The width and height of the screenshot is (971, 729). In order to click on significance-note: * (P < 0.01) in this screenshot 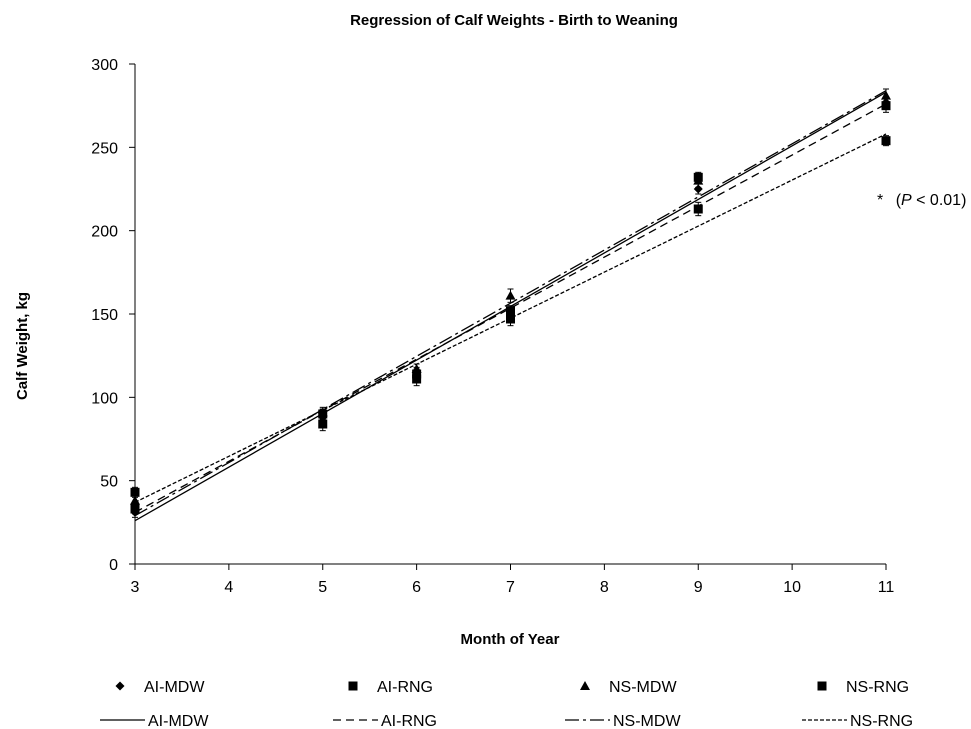, I will do `click(921, 200)`.